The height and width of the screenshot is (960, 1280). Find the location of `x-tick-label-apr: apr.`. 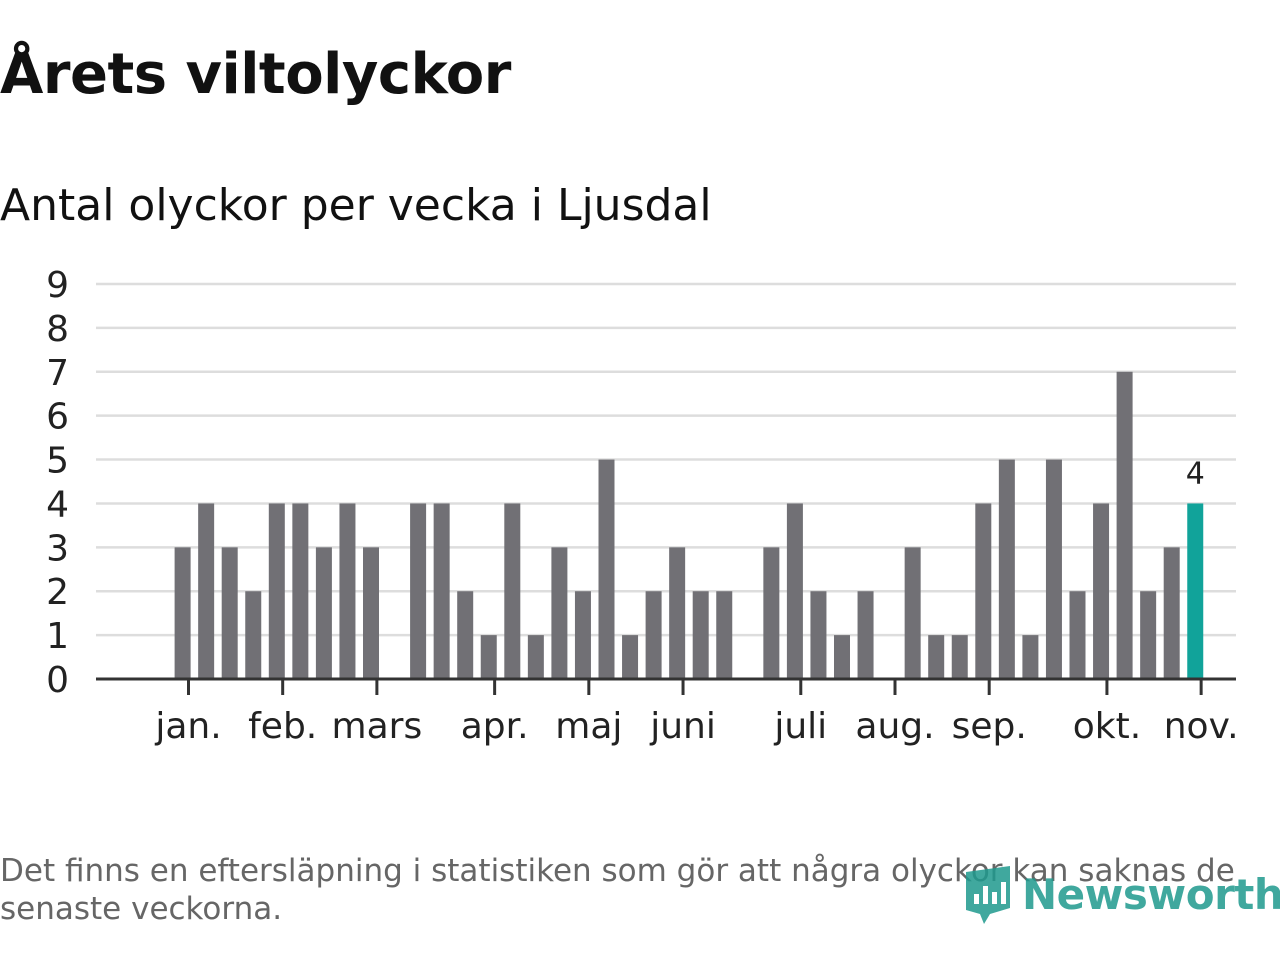

x-tick-label-apr: apr. is located at coordinates (495, 726).